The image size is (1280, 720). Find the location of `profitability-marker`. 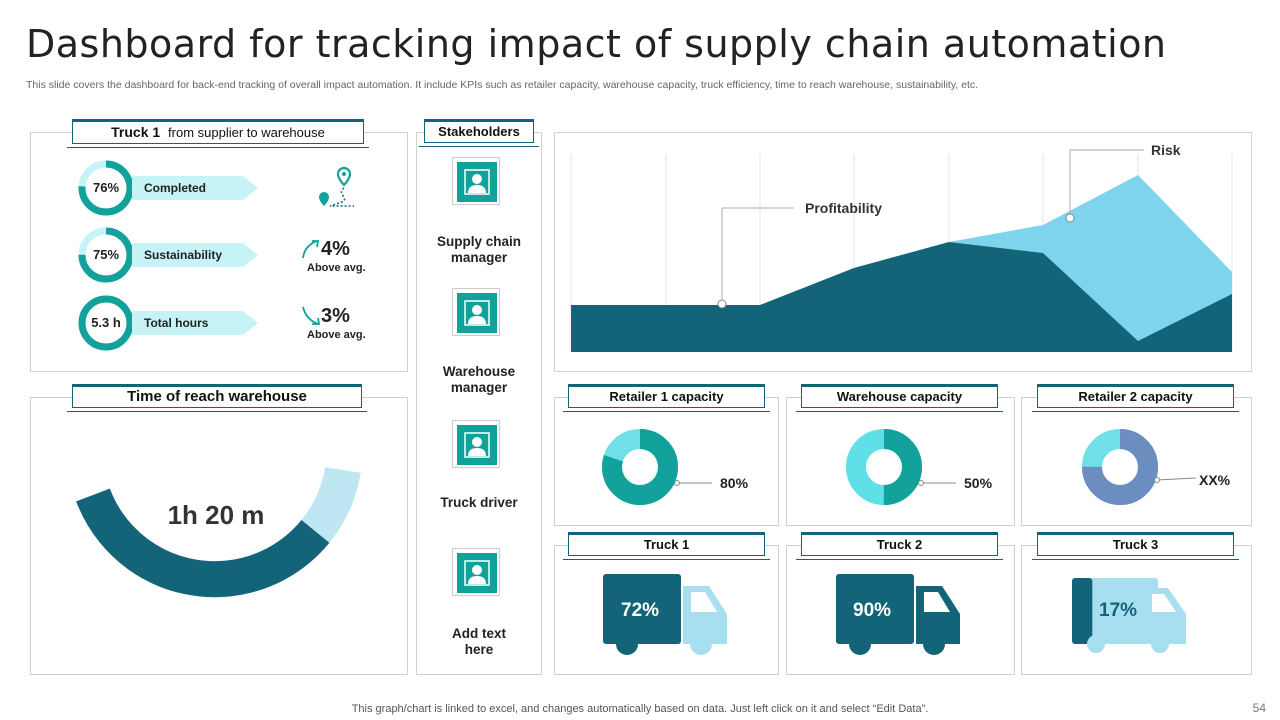

profitability-marker is located at coordinates (722, 304).